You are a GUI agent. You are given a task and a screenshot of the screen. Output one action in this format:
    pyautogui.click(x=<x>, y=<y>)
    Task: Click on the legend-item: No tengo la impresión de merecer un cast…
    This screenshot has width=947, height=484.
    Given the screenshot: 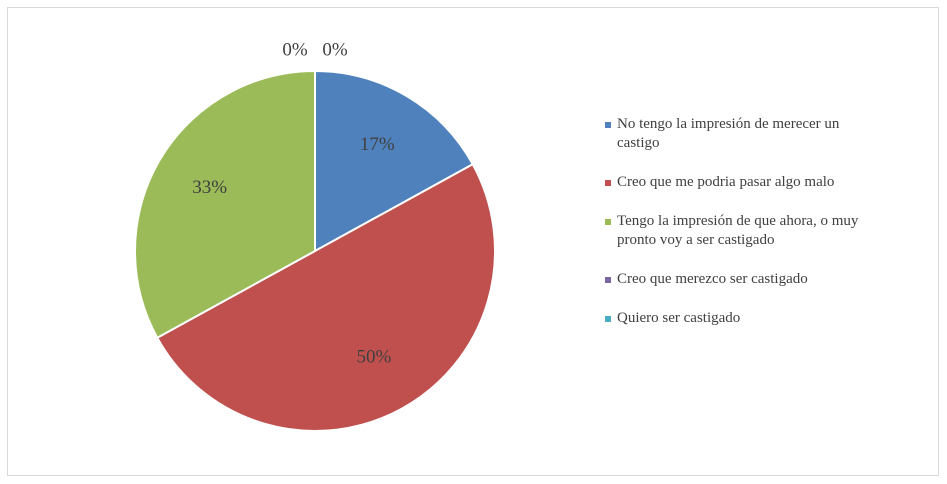 What is the action you would take?
    pyautogui.click(x=735, y=134)
    